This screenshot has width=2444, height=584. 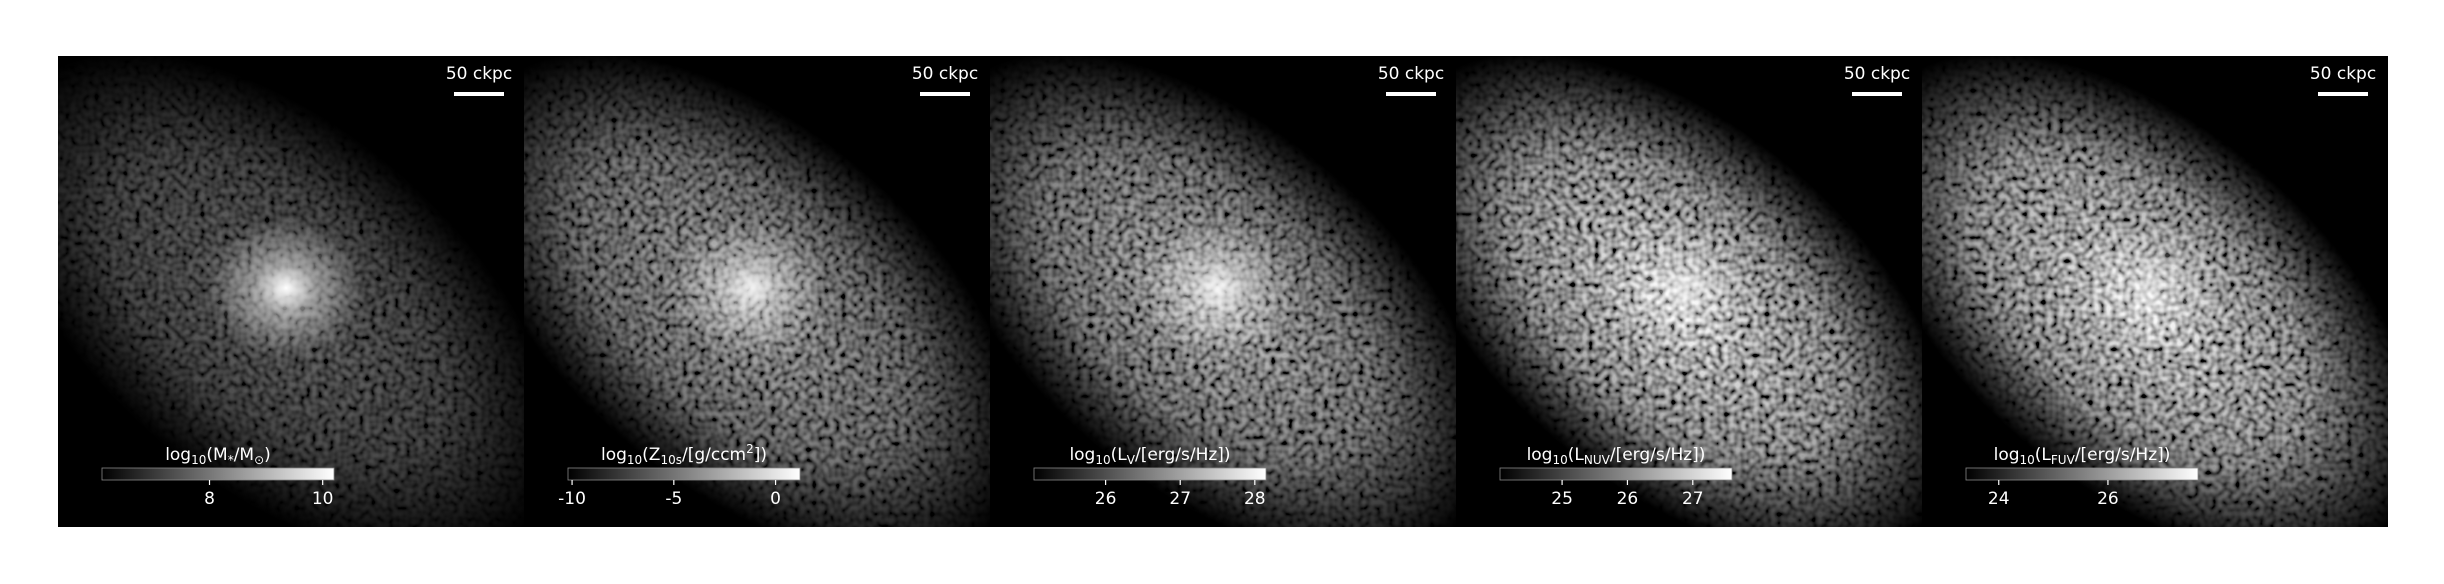 What do you see at coordinates (1597, 460) in the screenshot?
I see `label-part: NUV` at bounding box center [1597, 460].